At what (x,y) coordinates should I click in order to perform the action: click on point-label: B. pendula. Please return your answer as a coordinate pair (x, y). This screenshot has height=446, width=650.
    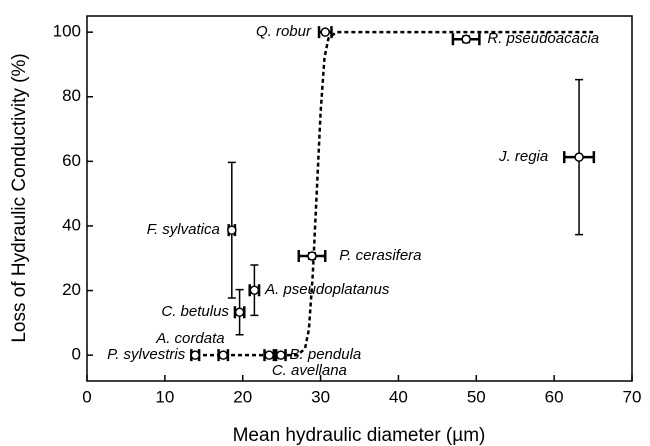
    Looking at the image, I should click on (326, 354).